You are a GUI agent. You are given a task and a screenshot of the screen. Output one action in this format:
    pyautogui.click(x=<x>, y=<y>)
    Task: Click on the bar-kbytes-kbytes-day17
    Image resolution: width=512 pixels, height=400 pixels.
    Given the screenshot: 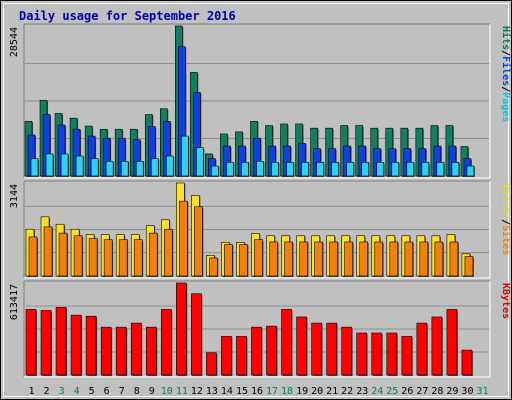 What is the action you would take?
    pyautogui.click(x=272, y=350)
    